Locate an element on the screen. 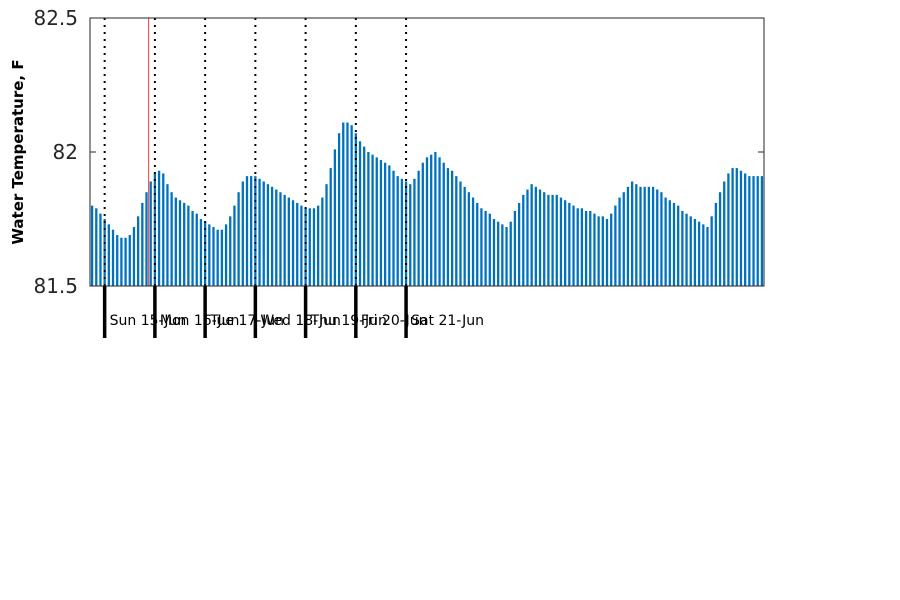  day-label: Sun 15-Jun is located at coordinates (148, 321).